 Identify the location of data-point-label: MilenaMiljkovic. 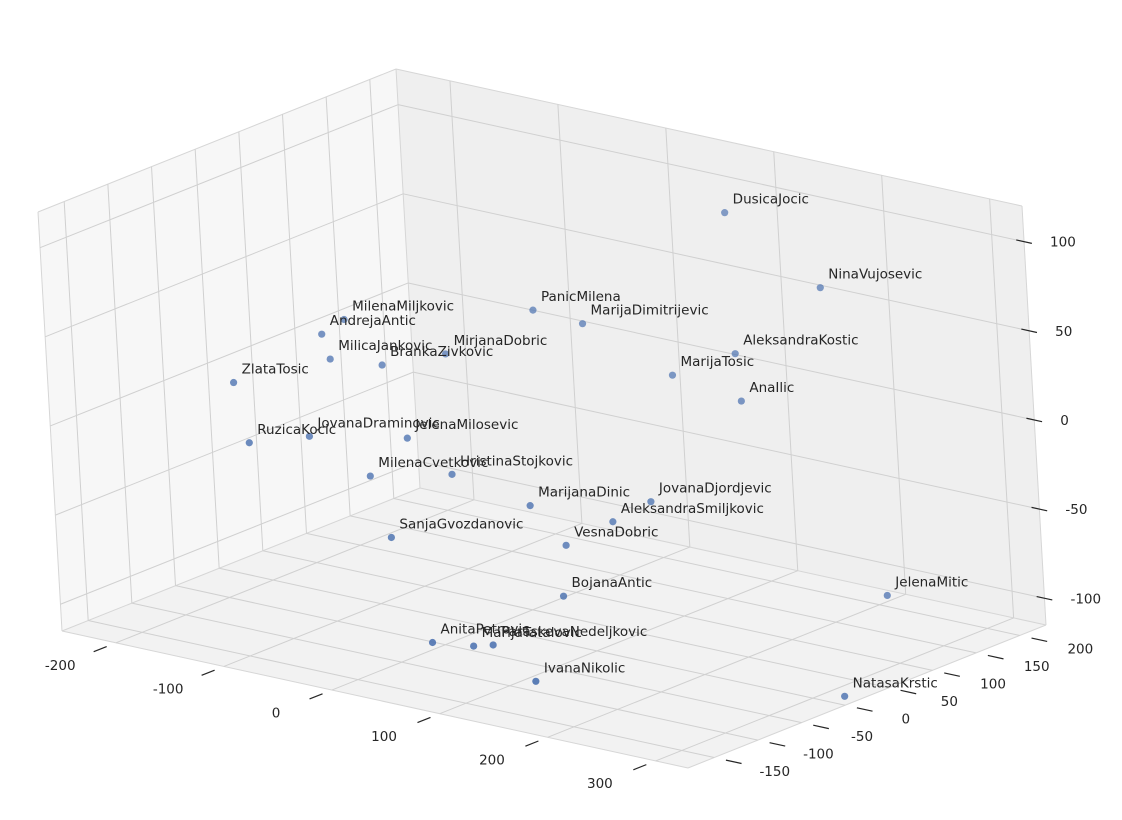
(403, 306).